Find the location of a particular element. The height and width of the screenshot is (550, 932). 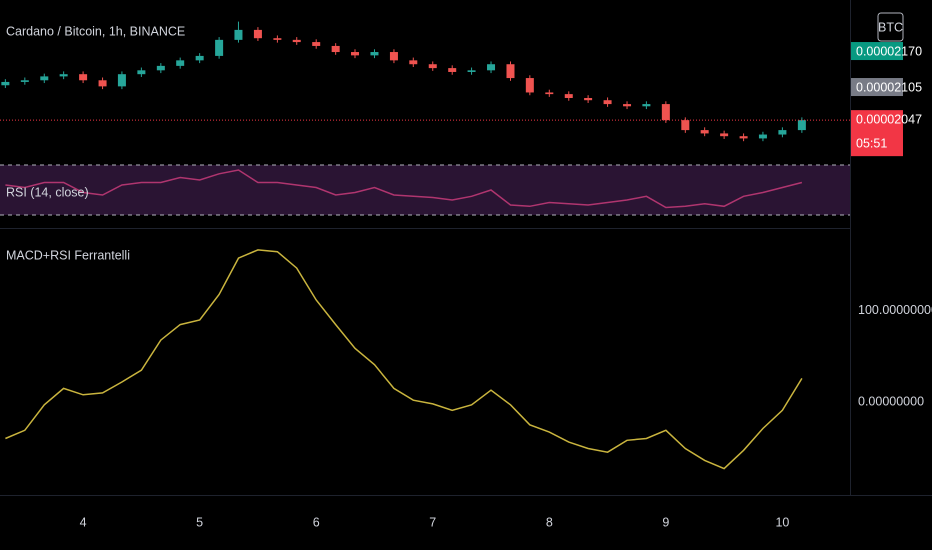

price-tag-label: 0.00002047 is located at coordinates (889, 119).